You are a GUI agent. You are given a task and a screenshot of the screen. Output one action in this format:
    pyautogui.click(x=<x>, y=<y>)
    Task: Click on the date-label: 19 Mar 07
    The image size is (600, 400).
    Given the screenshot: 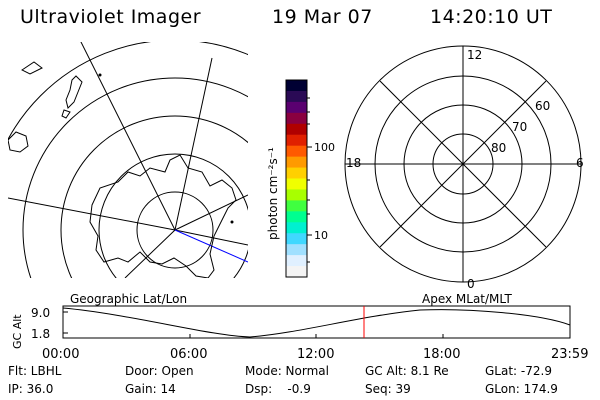 What is the action you would take?
    pyautogui.click(x=322, y=17)
    